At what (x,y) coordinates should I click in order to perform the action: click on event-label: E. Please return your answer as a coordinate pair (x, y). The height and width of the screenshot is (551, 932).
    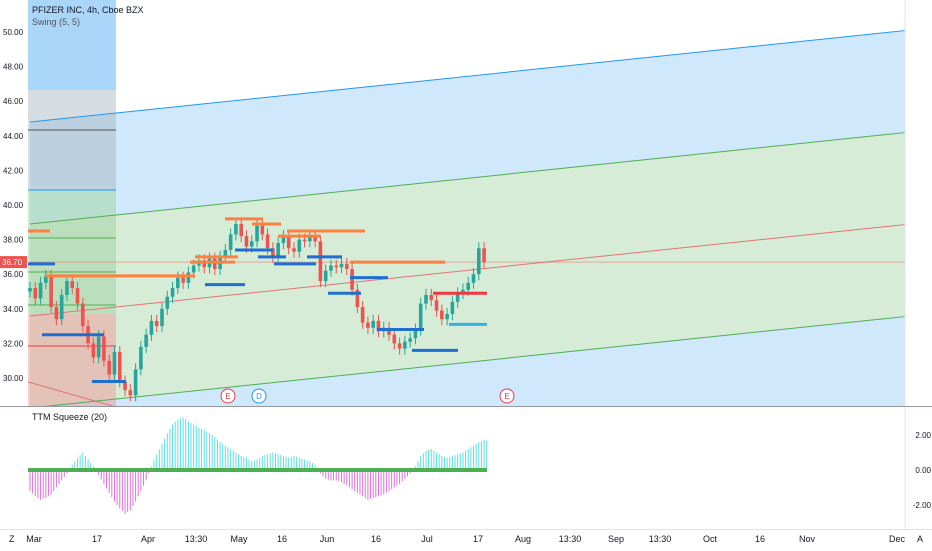
    Looking at the image, I should click on (506, 396).